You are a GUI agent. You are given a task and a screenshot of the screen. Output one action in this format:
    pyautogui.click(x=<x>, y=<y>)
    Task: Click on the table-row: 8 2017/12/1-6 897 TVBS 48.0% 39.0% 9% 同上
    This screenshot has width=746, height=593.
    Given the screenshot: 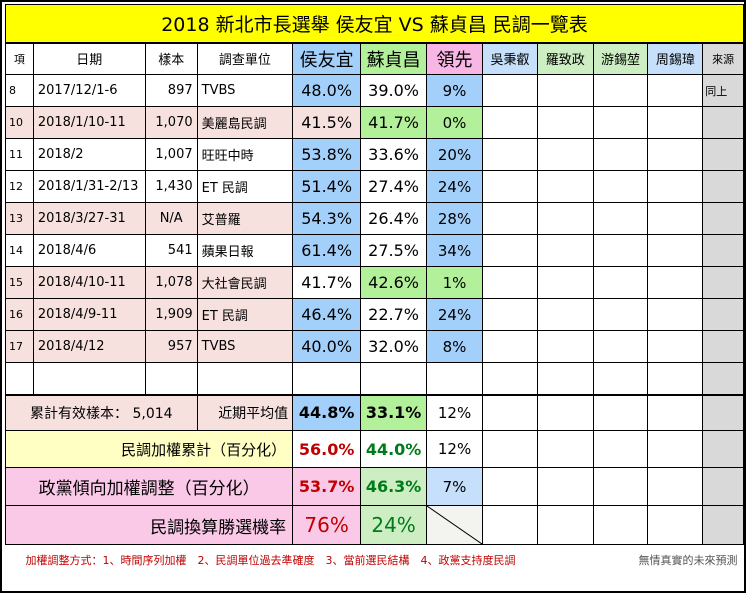 What is the action you would take?
    pyautogui.click(x=374, y=90)
    